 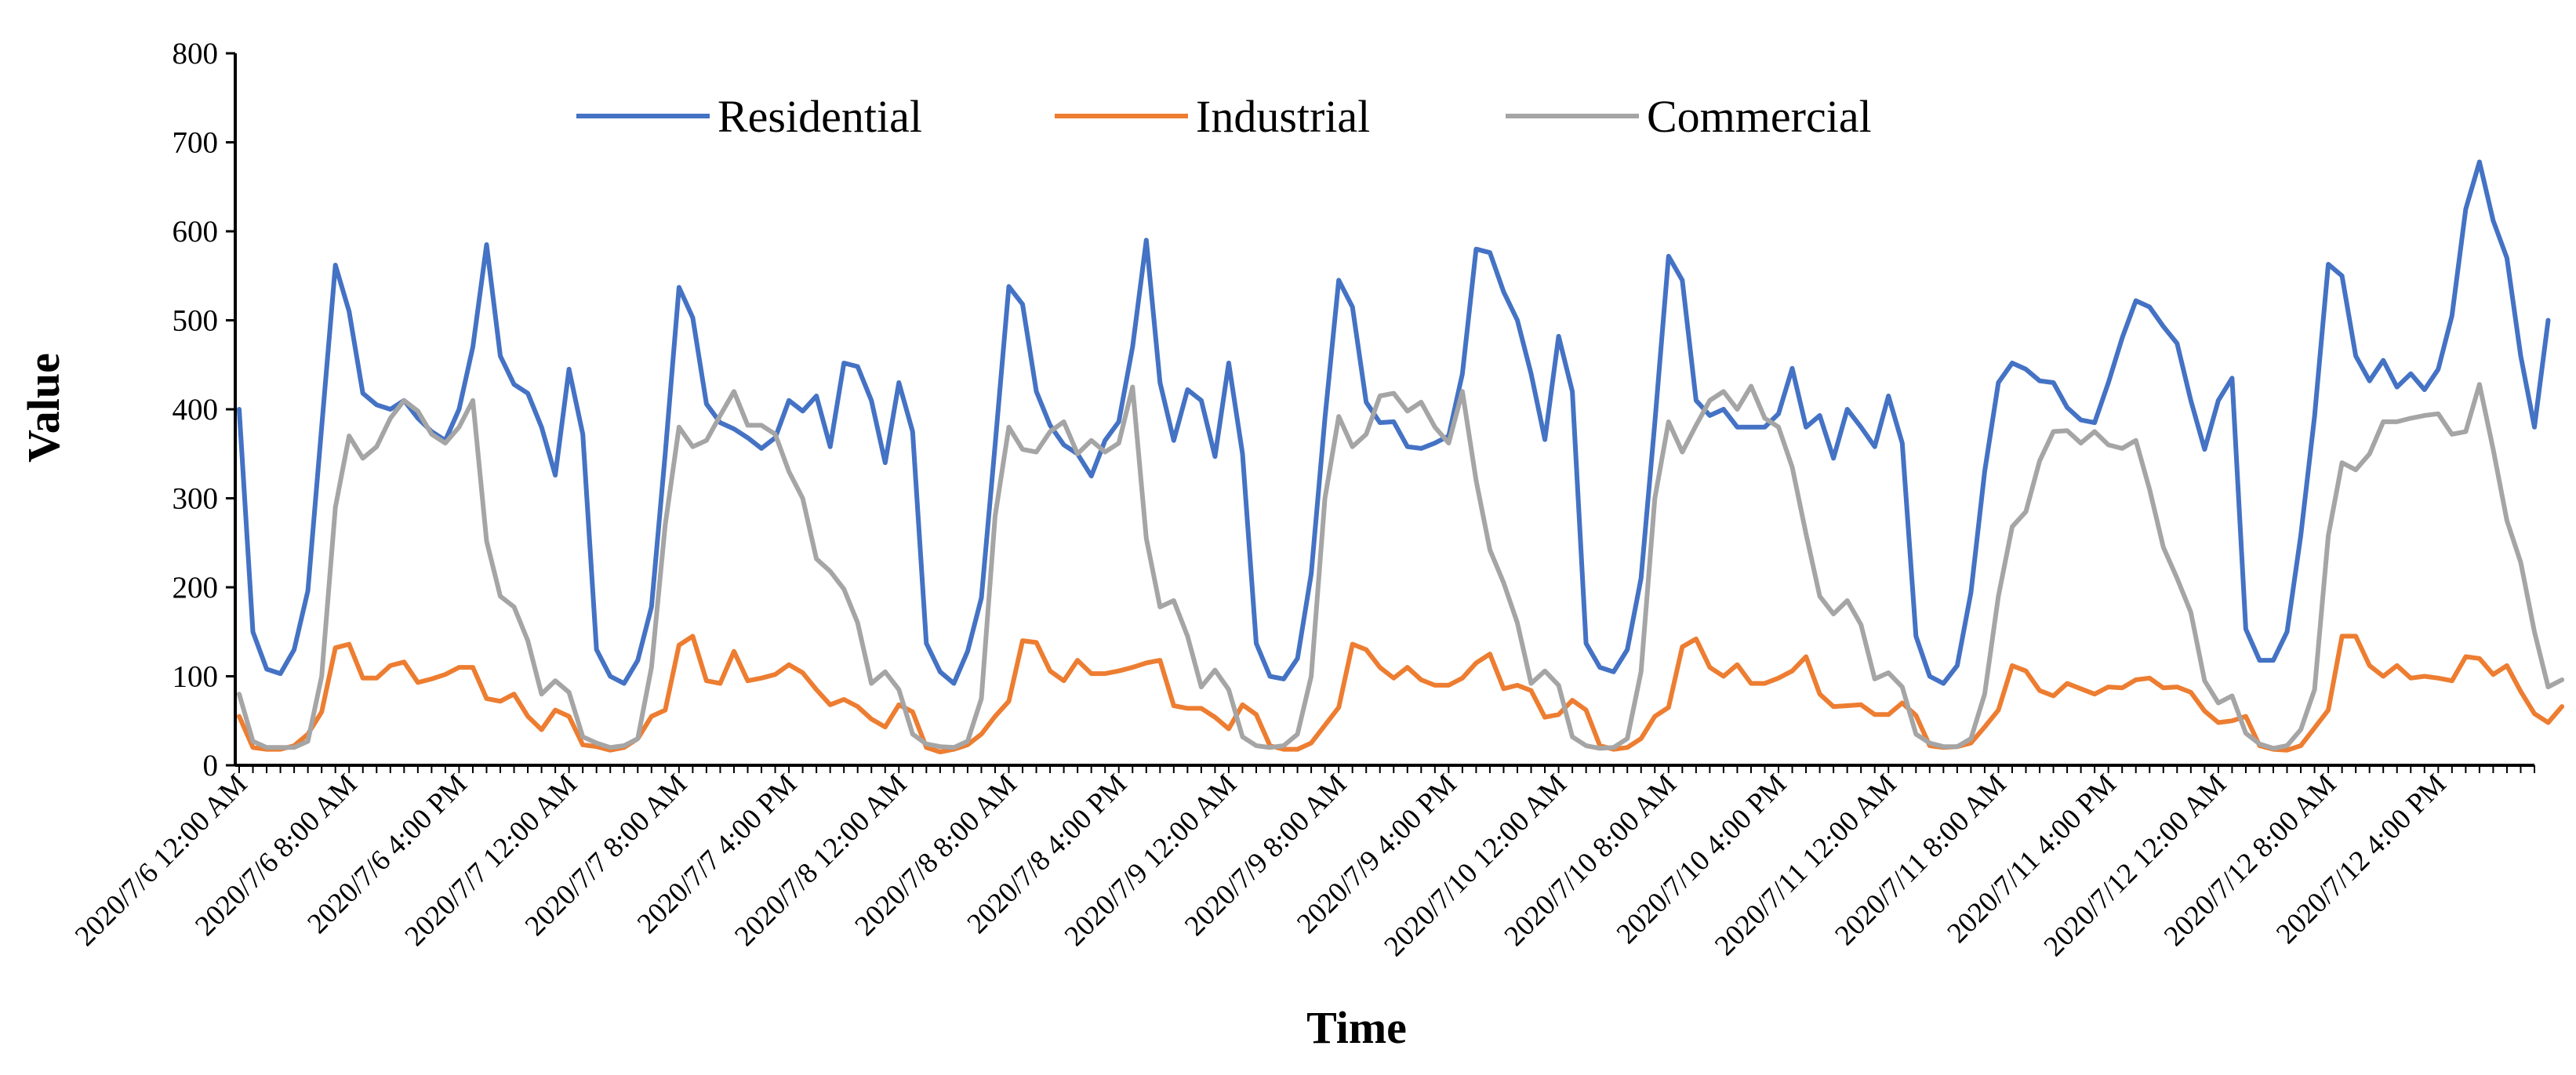 What do you see at coordinates (196, 143) in the screenshot?
I see `y-tick-label: 700` at bounding box center [196, 143].